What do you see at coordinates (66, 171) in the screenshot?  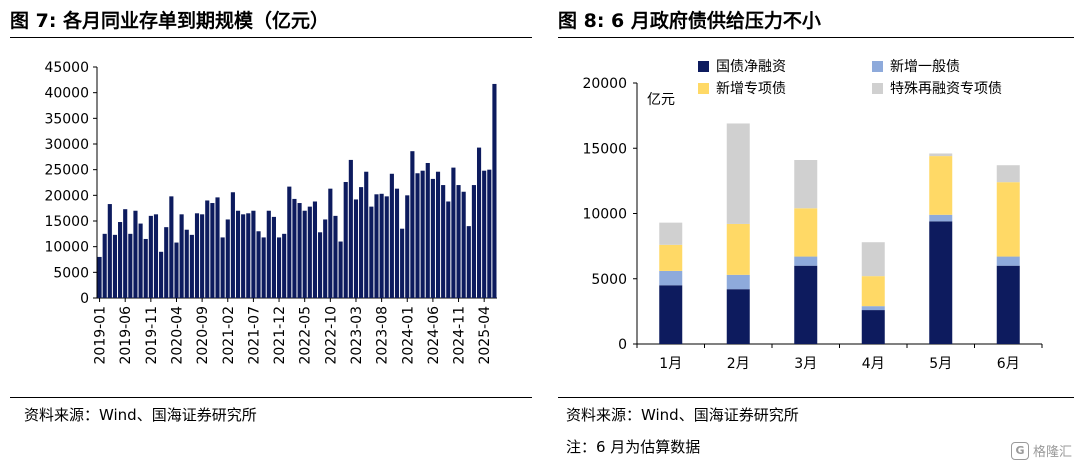 I see `left-y-tick-label: 25000` at bounding box center [66, 171].